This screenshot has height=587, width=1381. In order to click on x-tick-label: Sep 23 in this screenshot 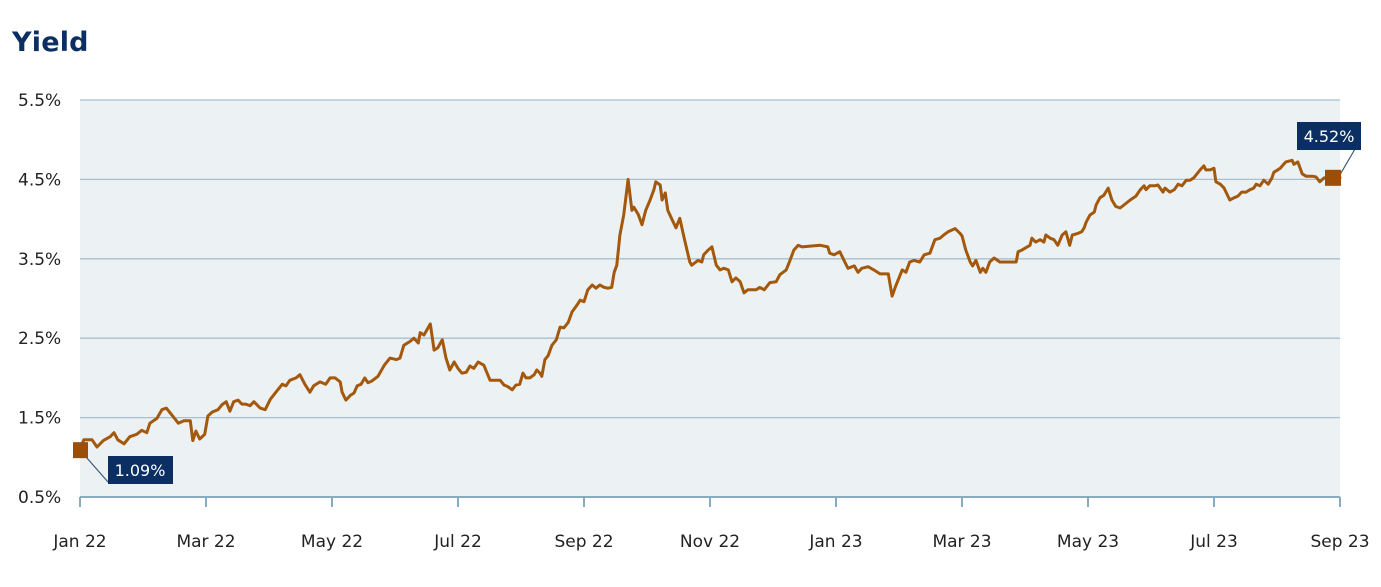, I will do `click(1339, 542)`.